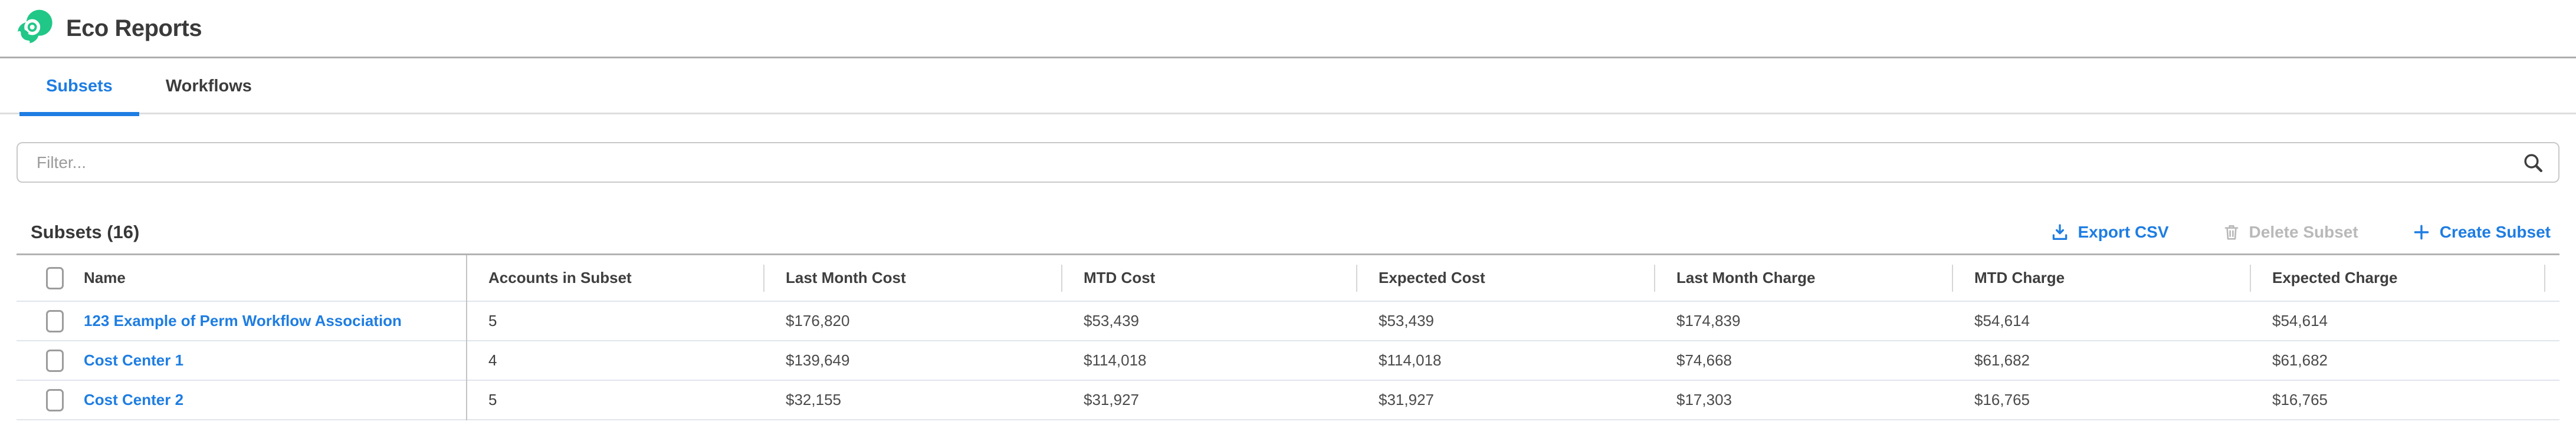 This screenshot has height=425, width=2576. I want to click on create-subset-label: Create Subset, so click(2495, 231).